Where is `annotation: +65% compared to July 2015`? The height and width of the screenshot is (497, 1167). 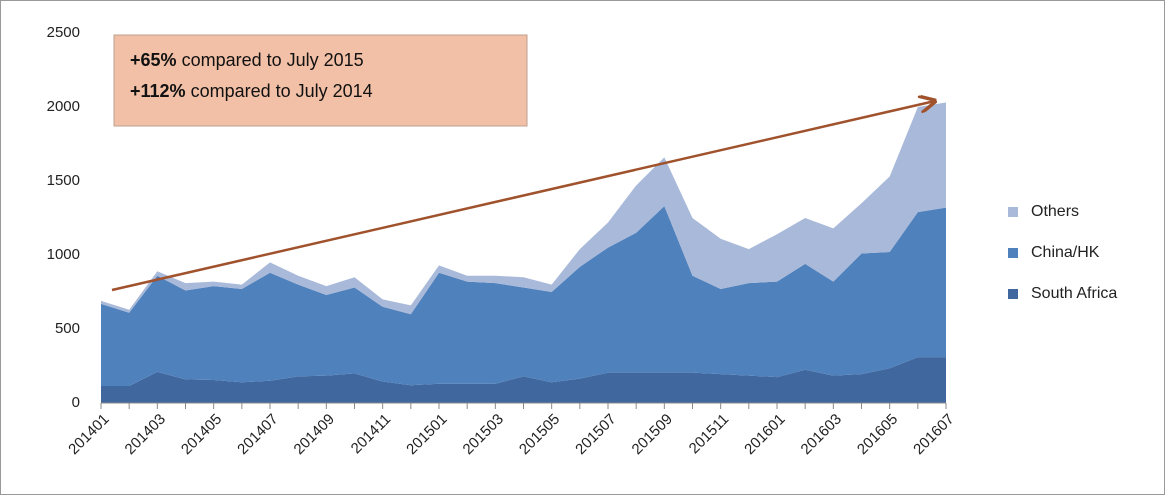 annotation: +65% compared to July 2015 is located at coordinates (247, 60).